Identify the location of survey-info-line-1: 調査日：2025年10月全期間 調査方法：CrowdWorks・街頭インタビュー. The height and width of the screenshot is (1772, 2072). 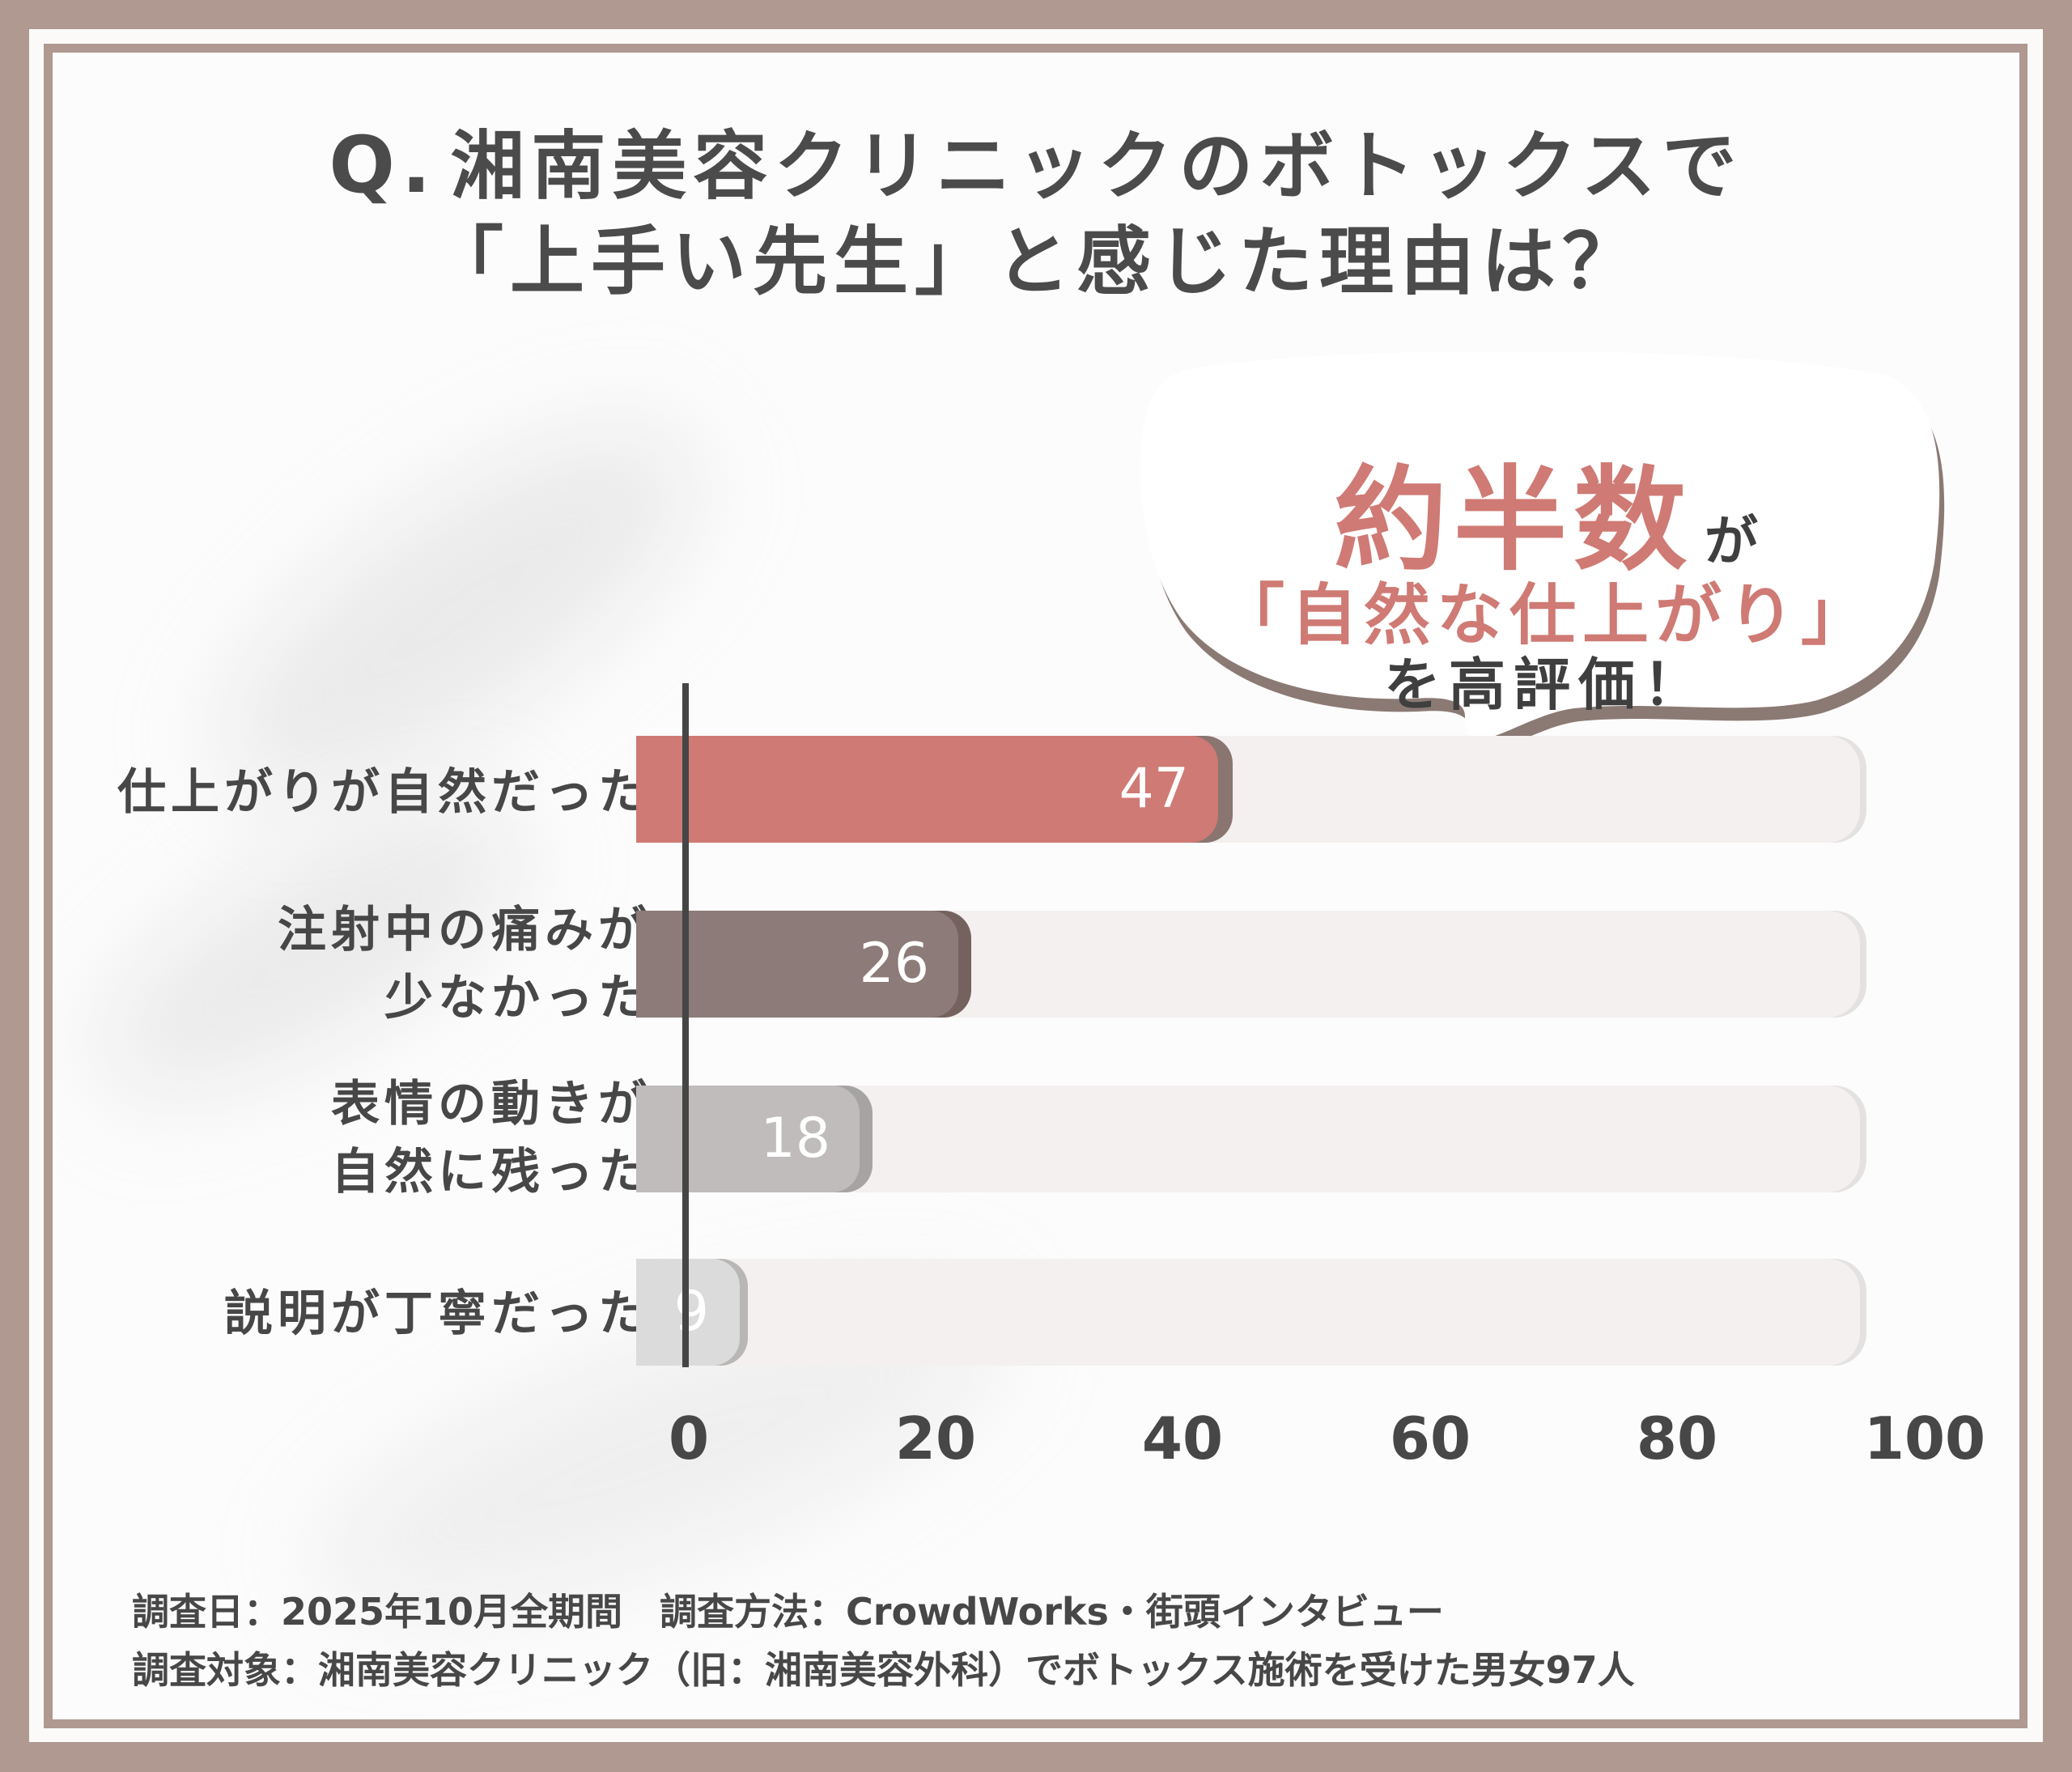
(788, 1612).